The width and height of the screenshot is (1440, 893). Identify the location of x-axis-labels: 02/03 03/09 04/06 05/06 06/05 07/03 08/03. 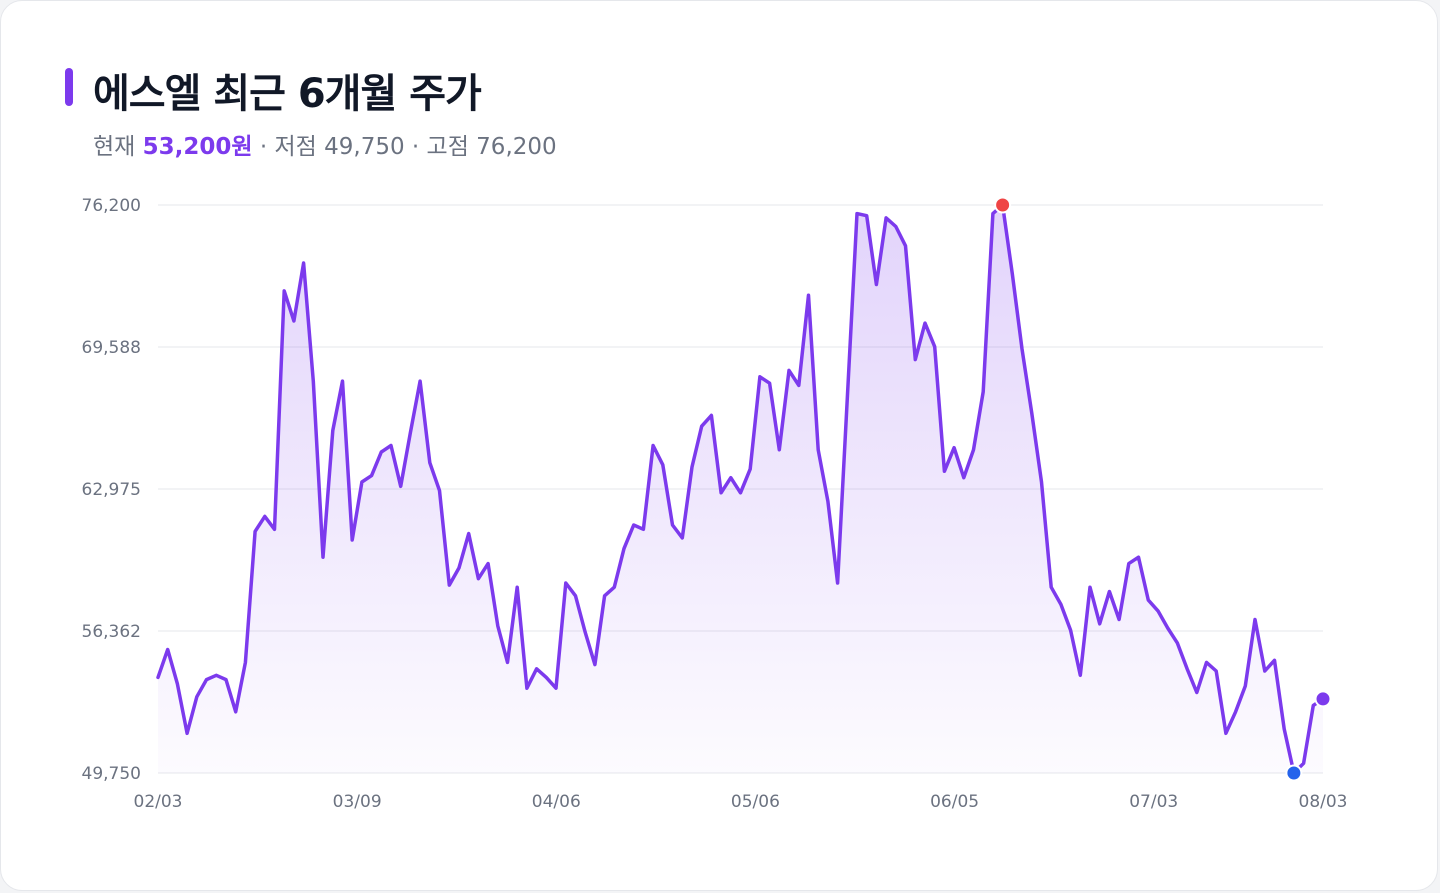
(741, 802).